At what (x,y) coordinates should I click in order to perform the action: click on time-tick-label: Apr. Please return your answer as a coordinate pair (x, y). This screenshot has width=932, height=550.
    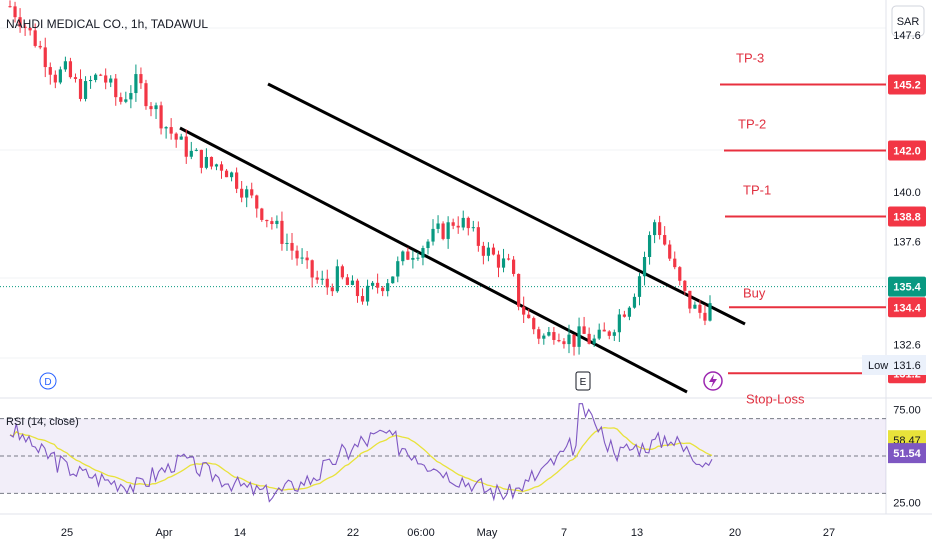
    Looking at the image, I should click on (163, 533).